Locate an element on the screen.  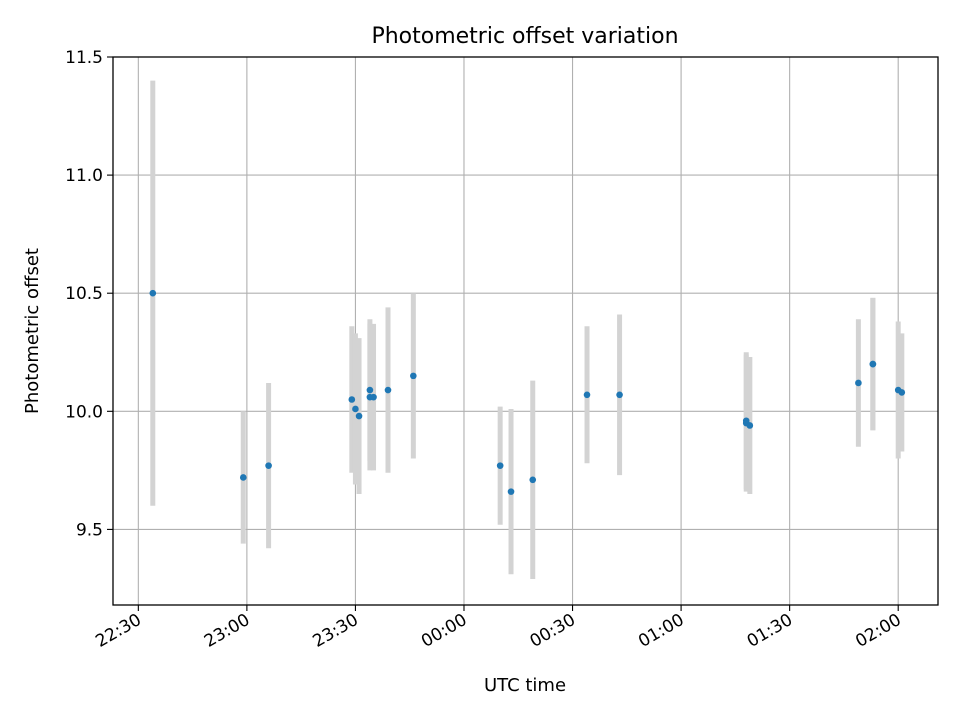
x-tick-label: 01:00 is located at coordinates (661, 631).